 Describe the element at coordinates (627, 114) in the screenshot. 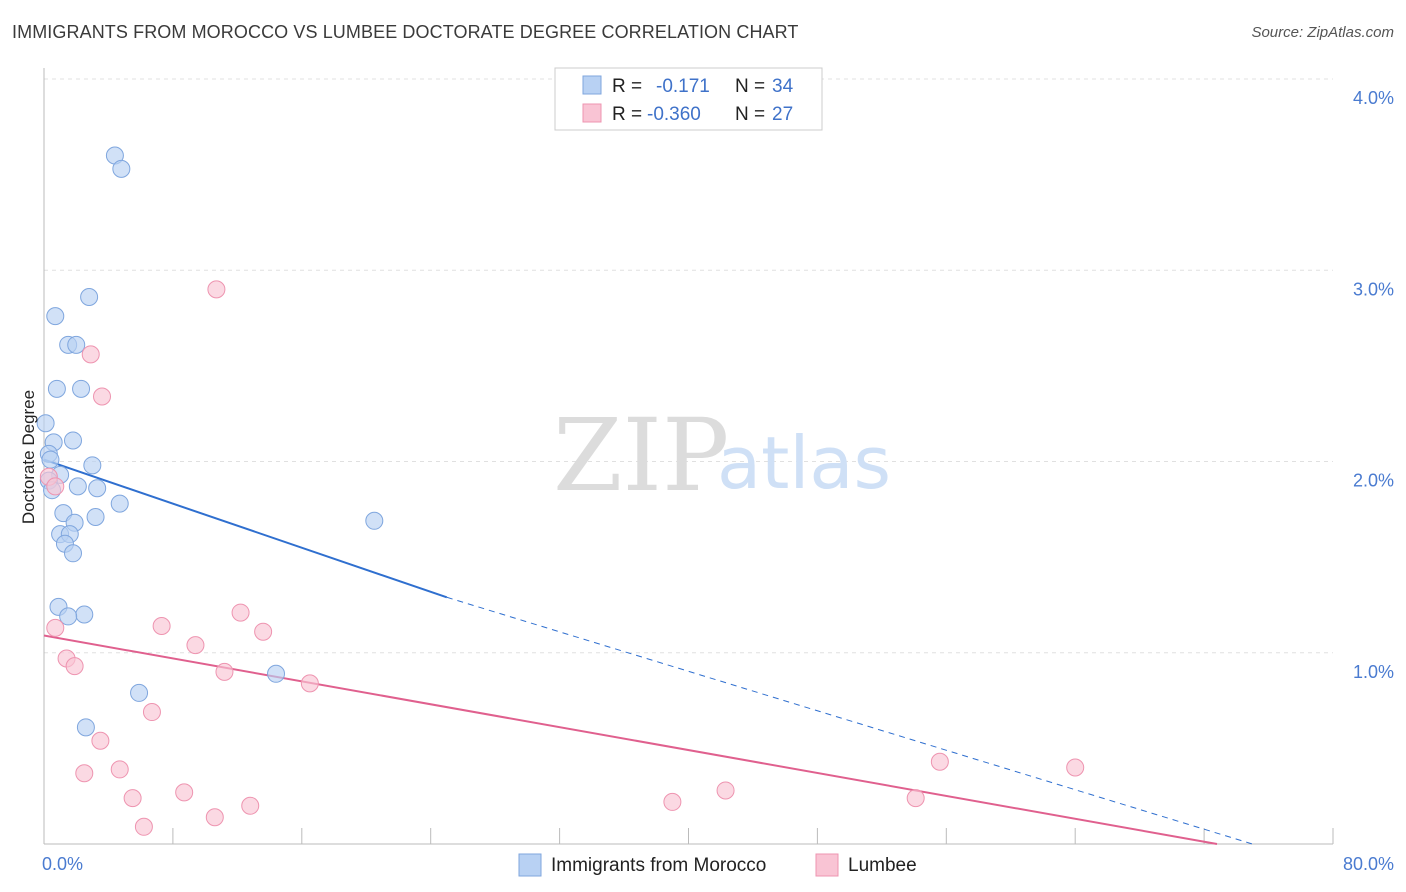

I see `legend-r-label-lumbee: R =` at that location.